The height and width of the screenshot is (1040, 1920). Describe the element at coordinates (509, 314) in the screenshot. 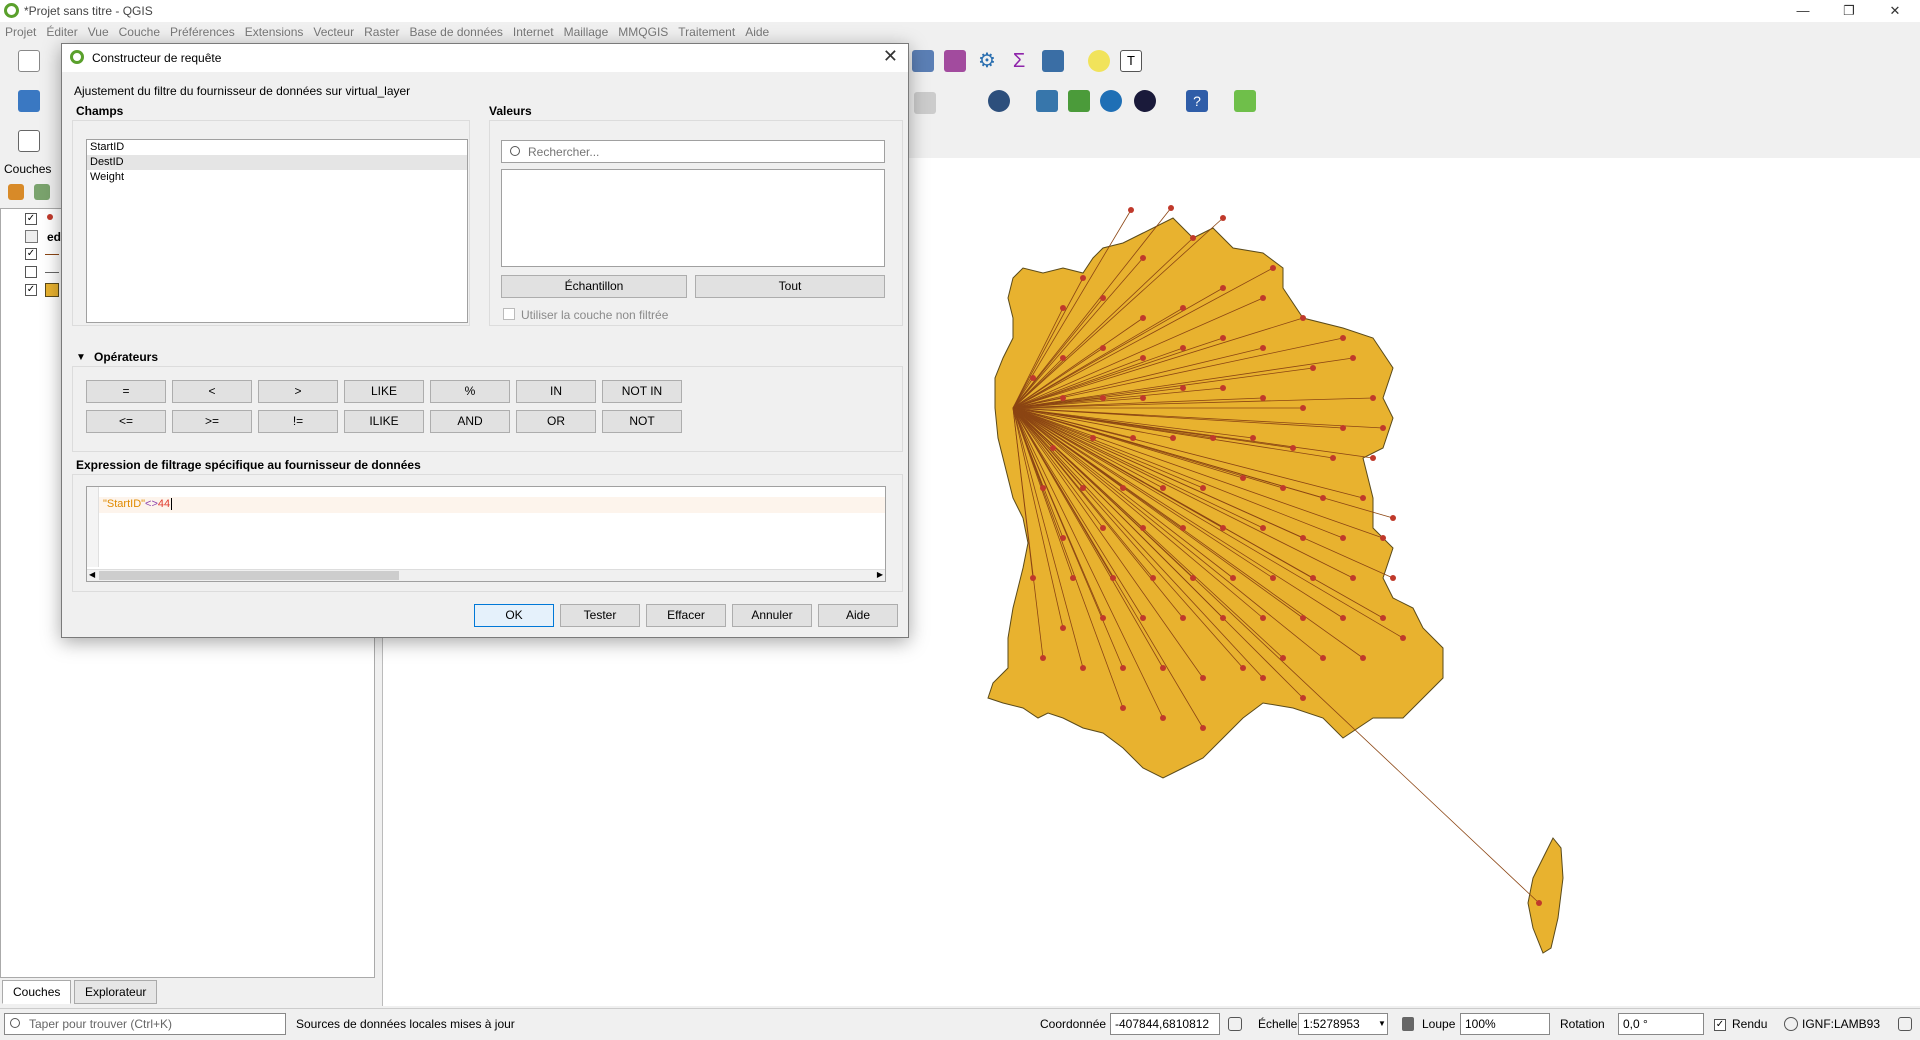

I see `unfiltered-layer-checkbox` at that location.